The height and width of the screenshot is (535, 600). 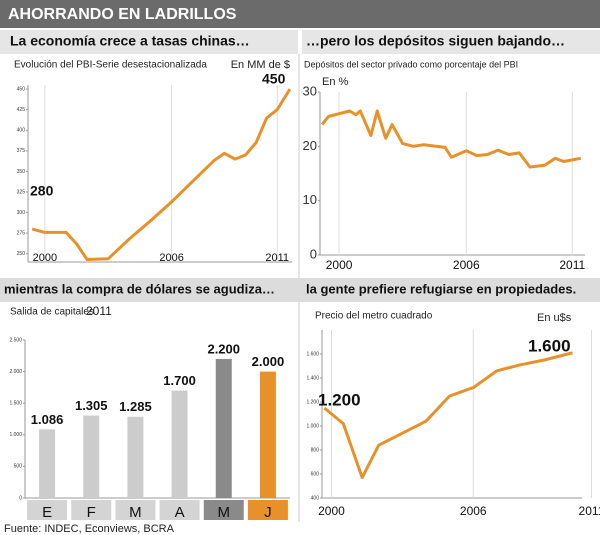 I want to click on header-title: AHORRANDO EN LADRILLOS, so click(x=122, y=14).